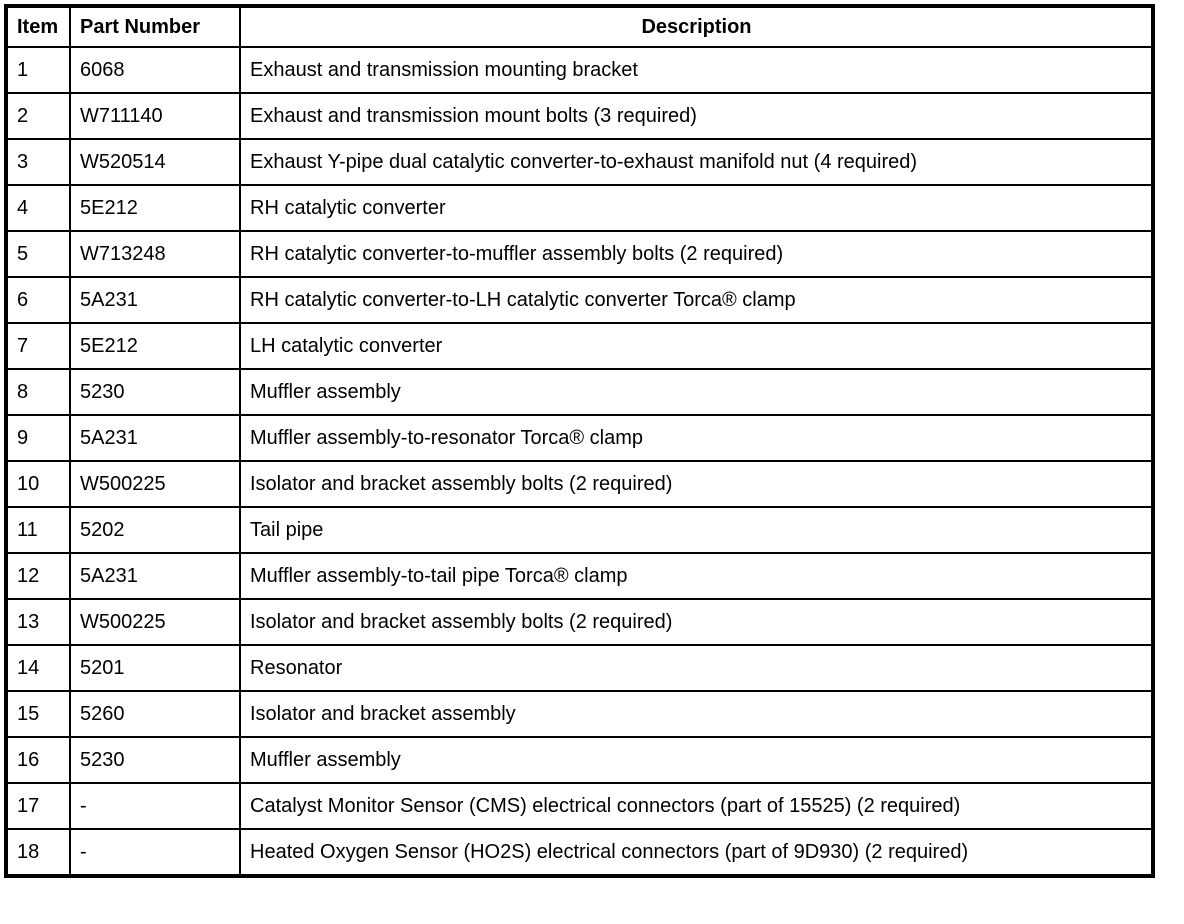 Image resolution: width=1184 pixels, height=924 pixels. Describe the element at coordinates (155, 26) in the screenshot. I see `column-header-part-number: Part Number` at that location.